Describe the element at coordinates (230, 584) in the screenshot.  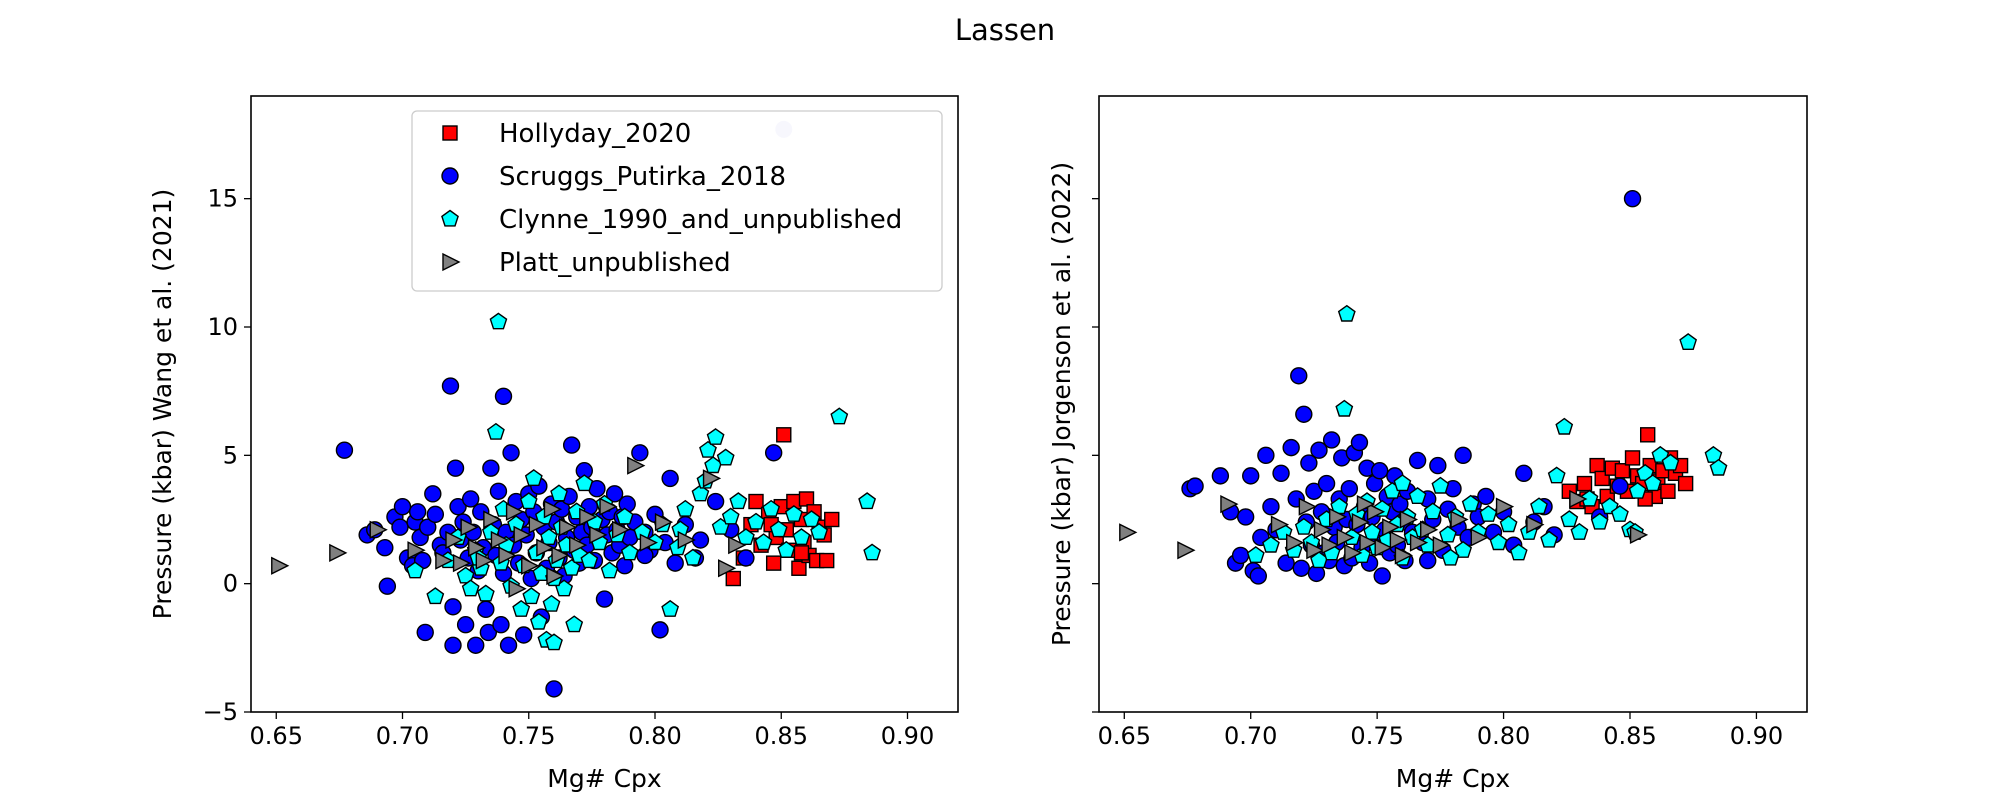
I see `y-tick-label: 0` at that location.